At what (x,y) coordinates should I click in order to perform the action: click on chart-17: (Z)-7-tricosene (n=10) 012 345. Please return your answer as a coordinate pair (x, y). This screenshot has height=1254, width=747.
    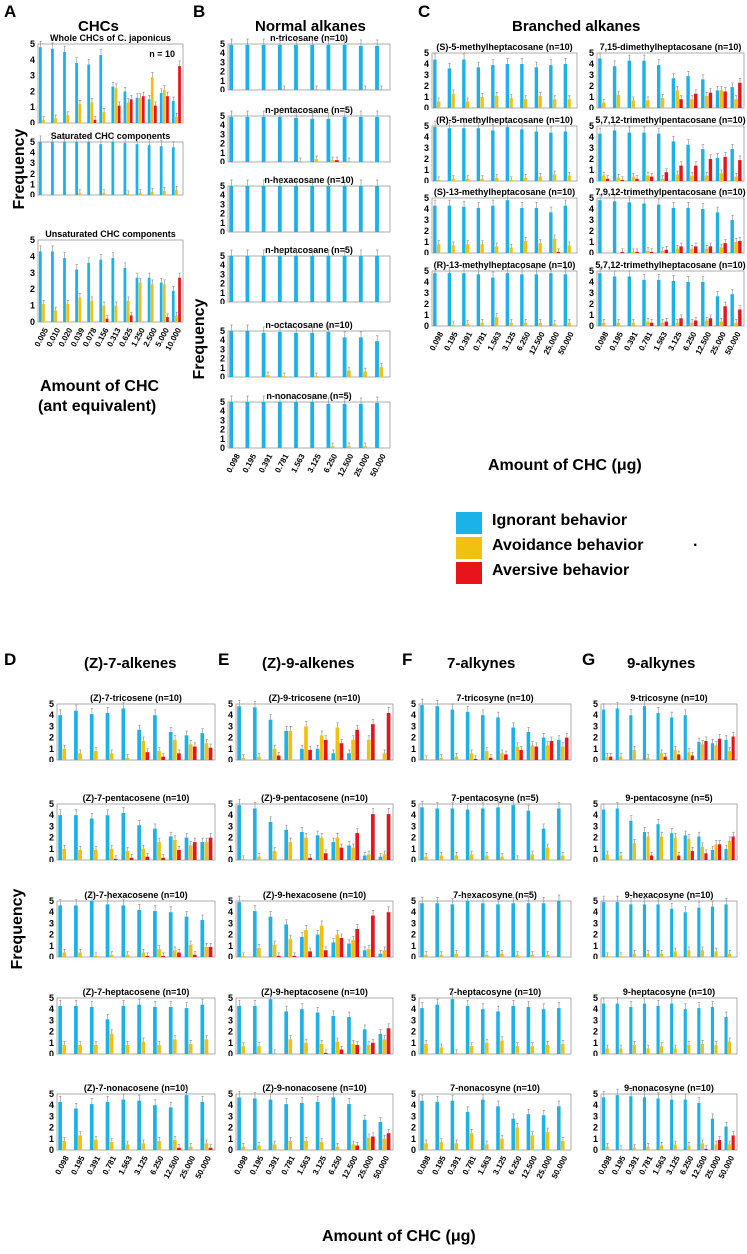
    Looking at the image, I should click on (132, 729).